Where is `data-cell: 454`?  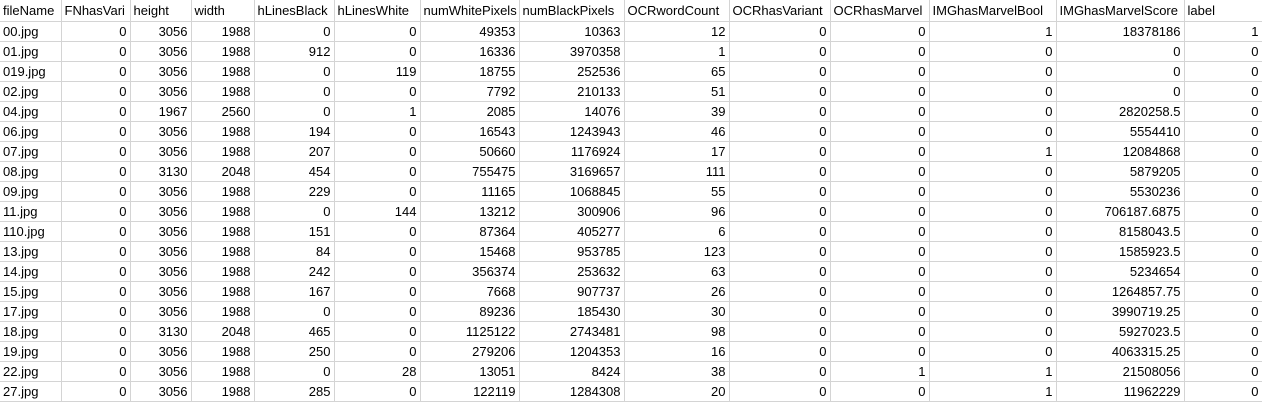 data-cell: 454 is located at coordinates (294, 171).